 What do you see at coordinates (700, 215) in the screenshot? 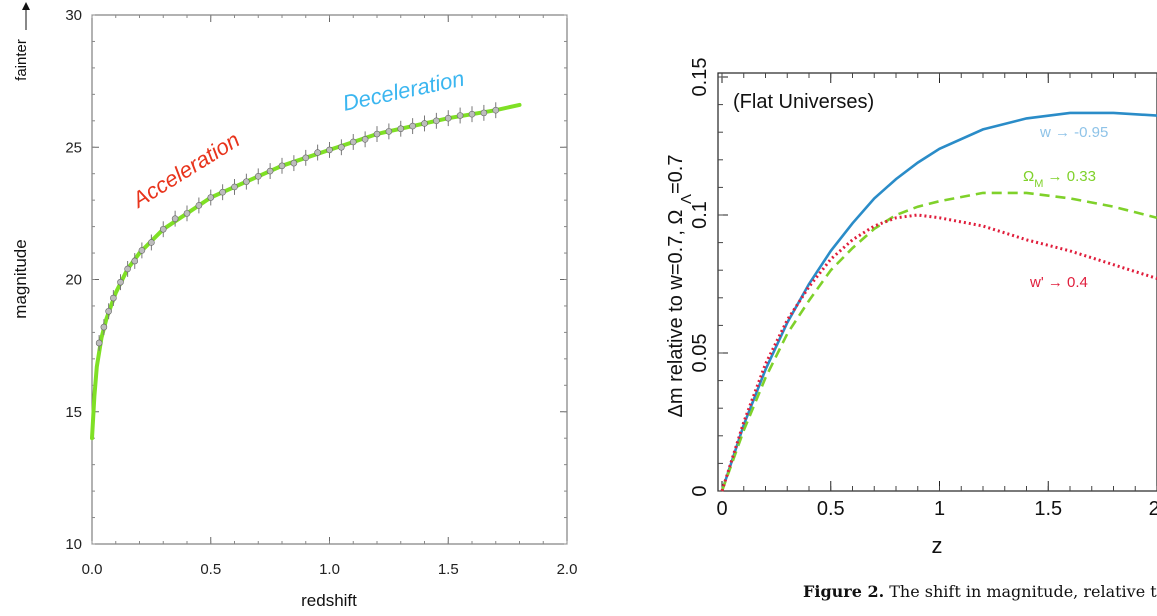
I see `right-ytick-label: 0.1` at bounding box center [700, 215].